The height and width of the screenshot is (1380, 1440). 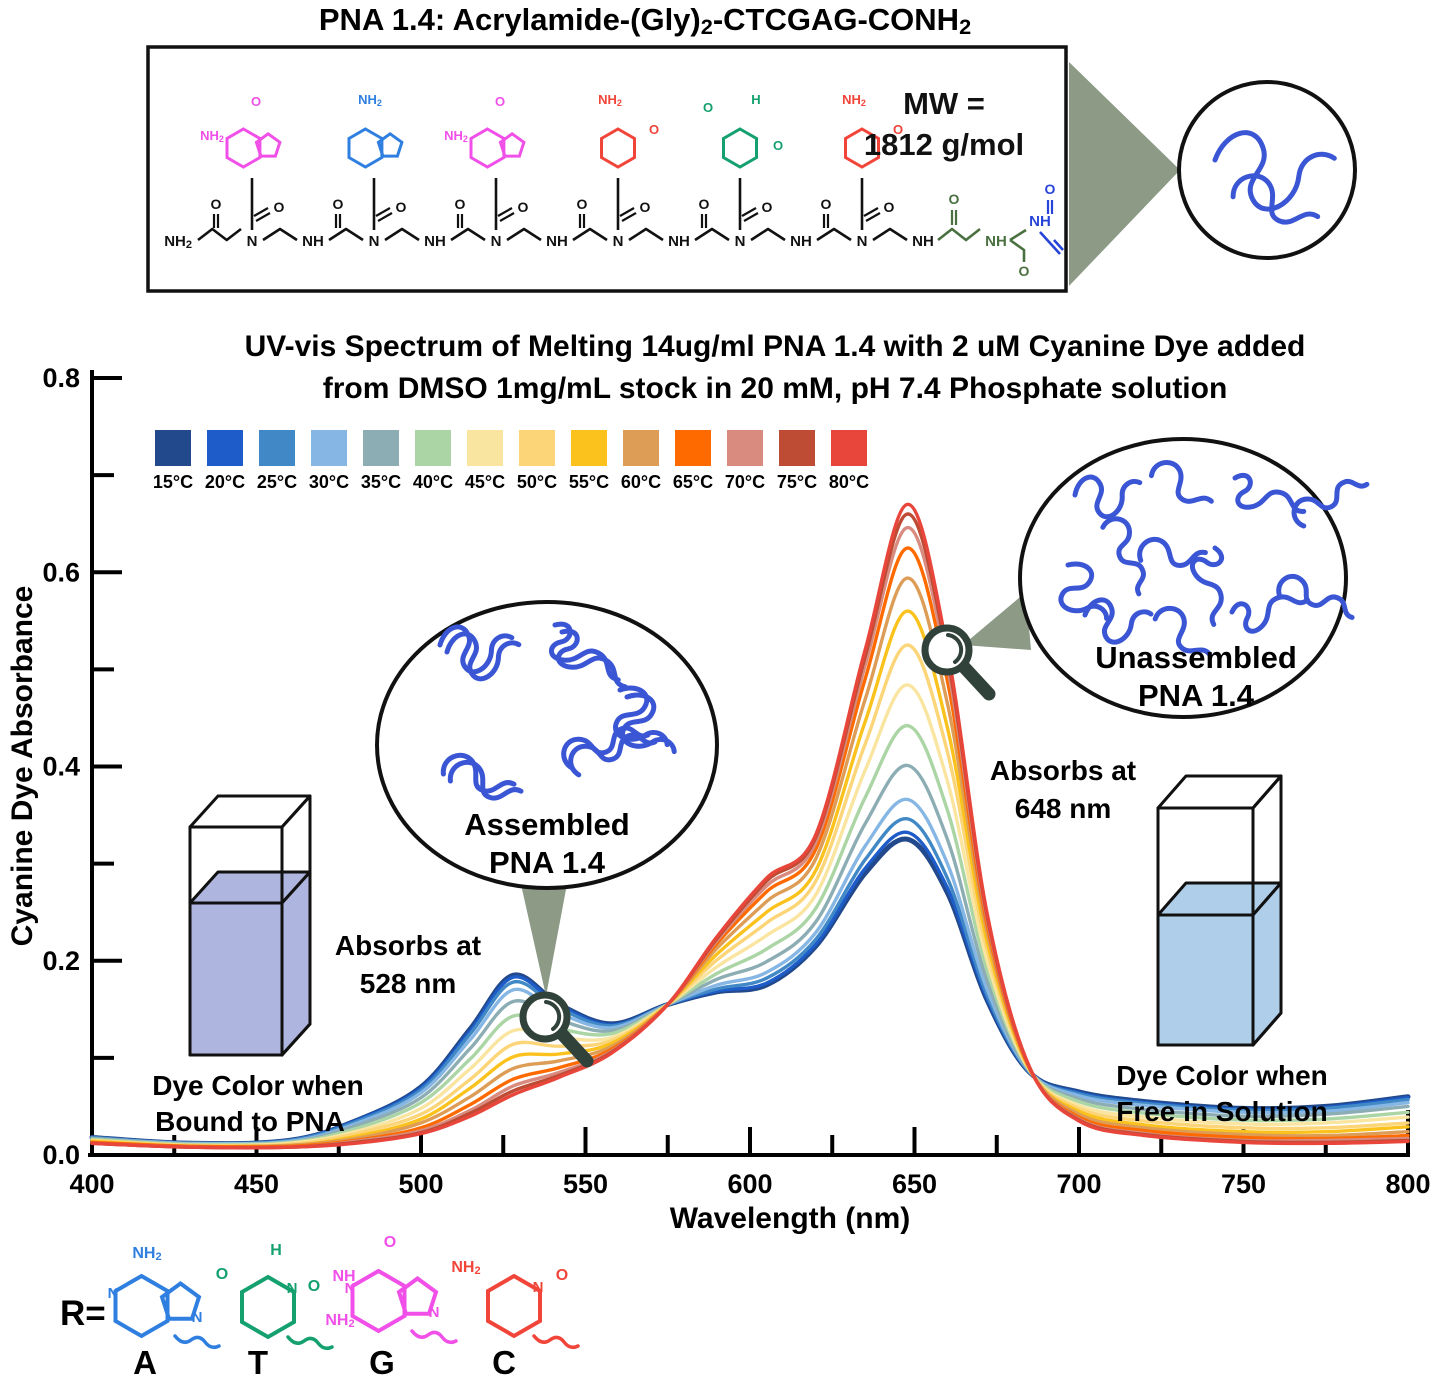 I want to click on terminal-amine-label: NH2, so click(x=178, y=242).